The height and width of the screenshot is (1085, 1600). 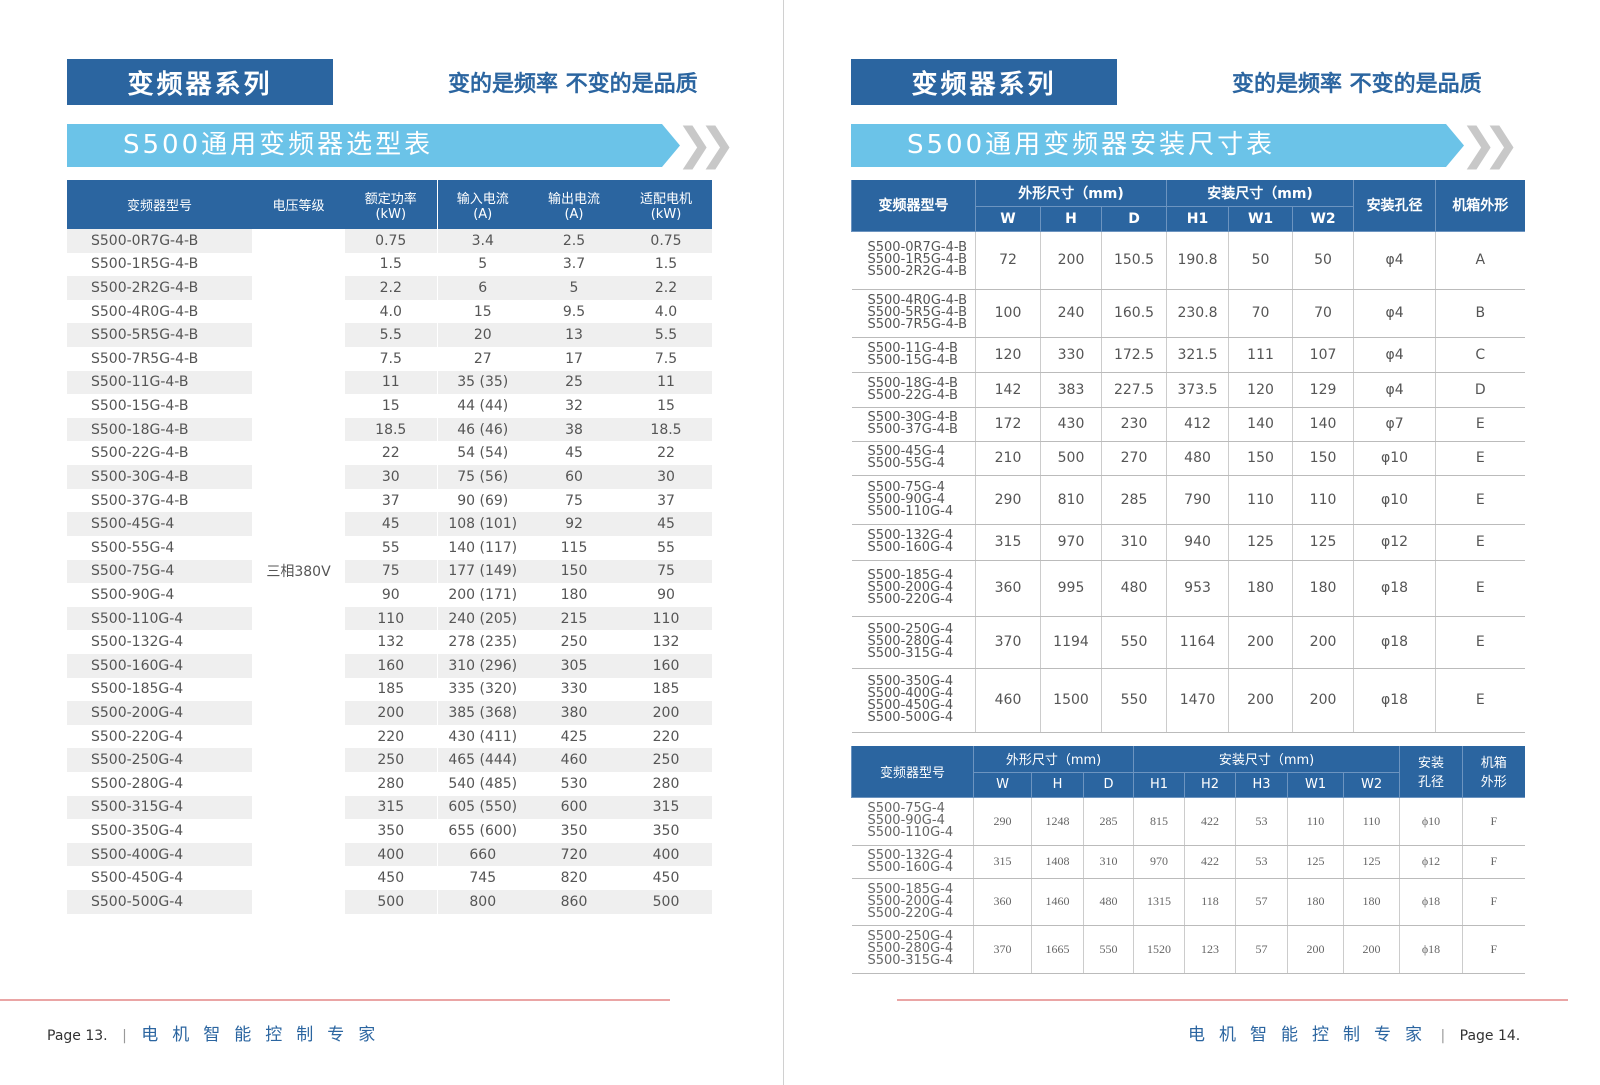 I want to click on model-header: 变频器型号, so click(x=913, y=206).